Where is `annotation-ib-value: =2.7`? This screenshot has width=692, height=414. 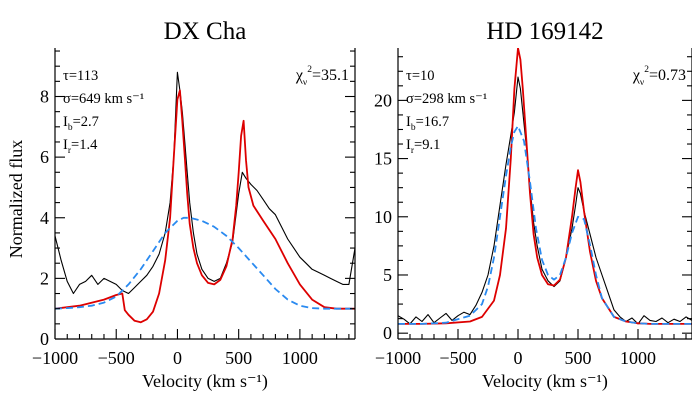
annotation-ib-value: =2.7 is located at coordinates (86, 122).